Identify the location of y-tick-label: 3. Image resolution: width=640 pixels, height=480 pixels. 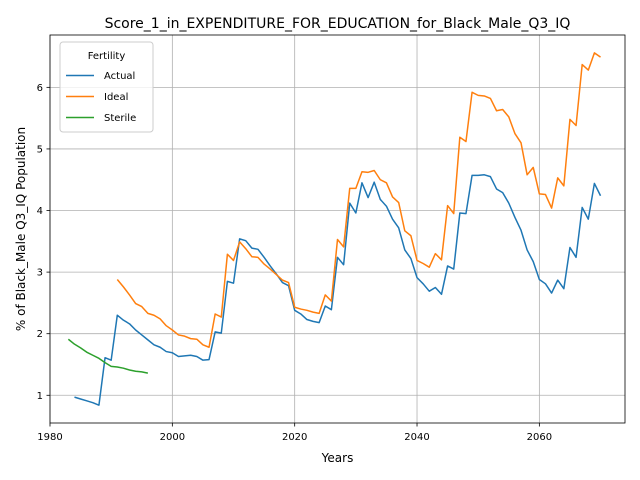
(40, 273).